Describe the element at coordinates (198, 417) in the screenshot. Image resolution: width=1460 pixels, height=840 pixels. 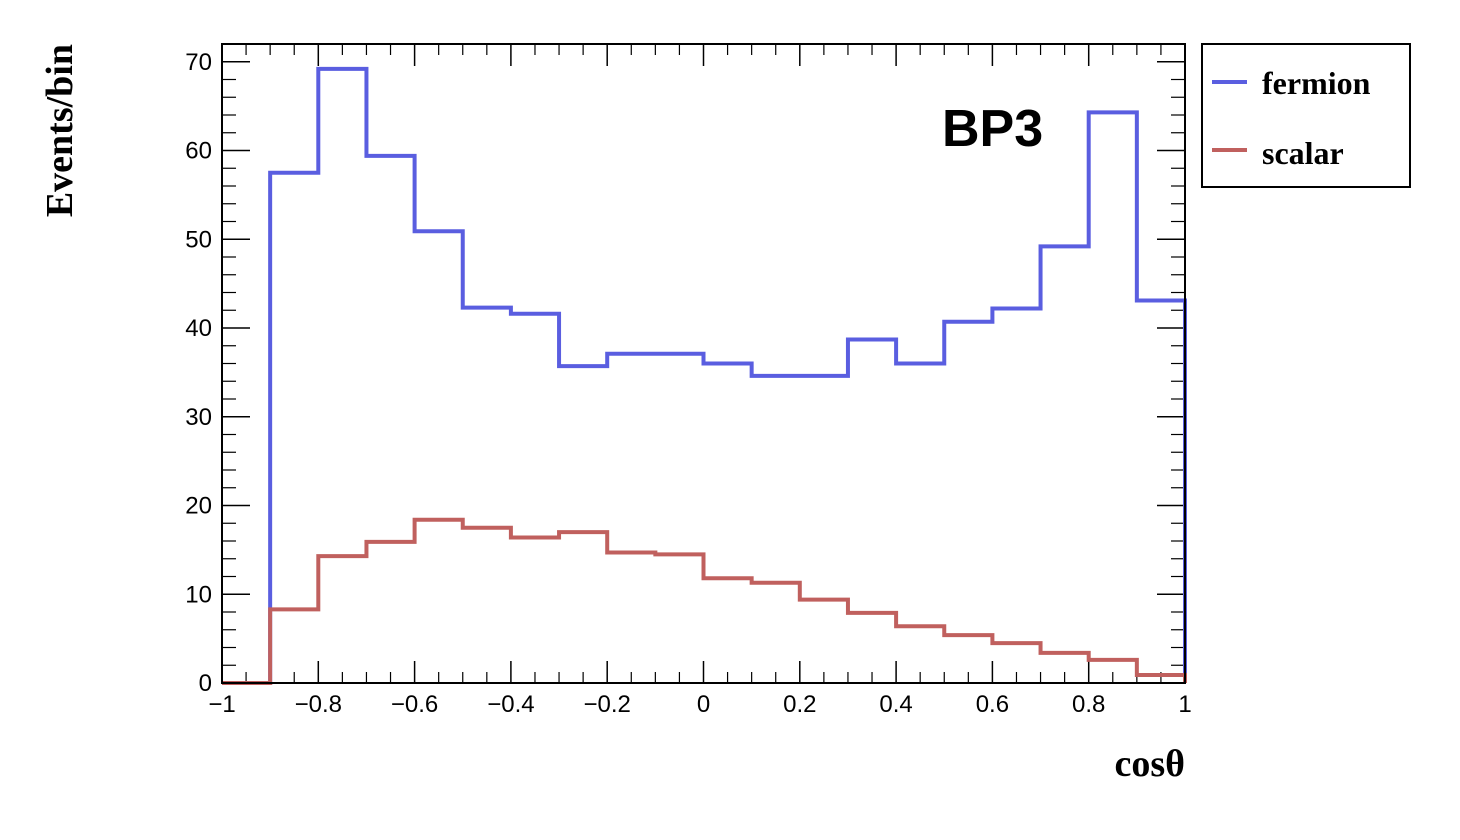
I see `y-tick-label: 30` at that location.